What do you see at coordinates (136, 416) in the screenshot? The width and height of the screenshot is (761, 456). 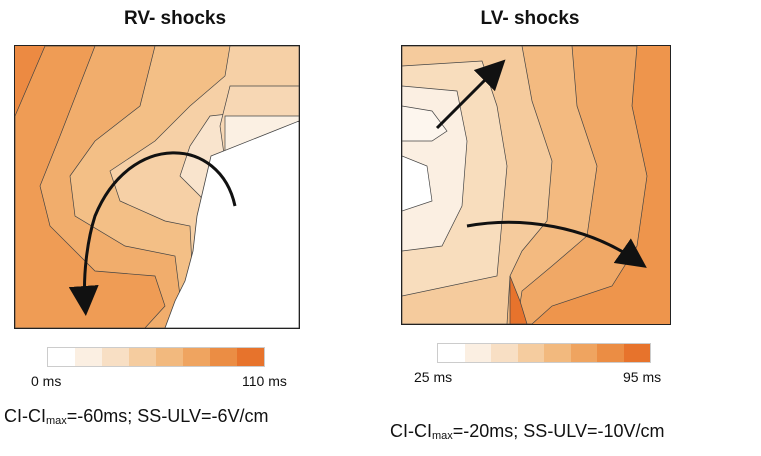 I see `rv-caption: CI-CImax=-60ms; SS-ULV=-6V/cm` at bounding box center [136, 416].